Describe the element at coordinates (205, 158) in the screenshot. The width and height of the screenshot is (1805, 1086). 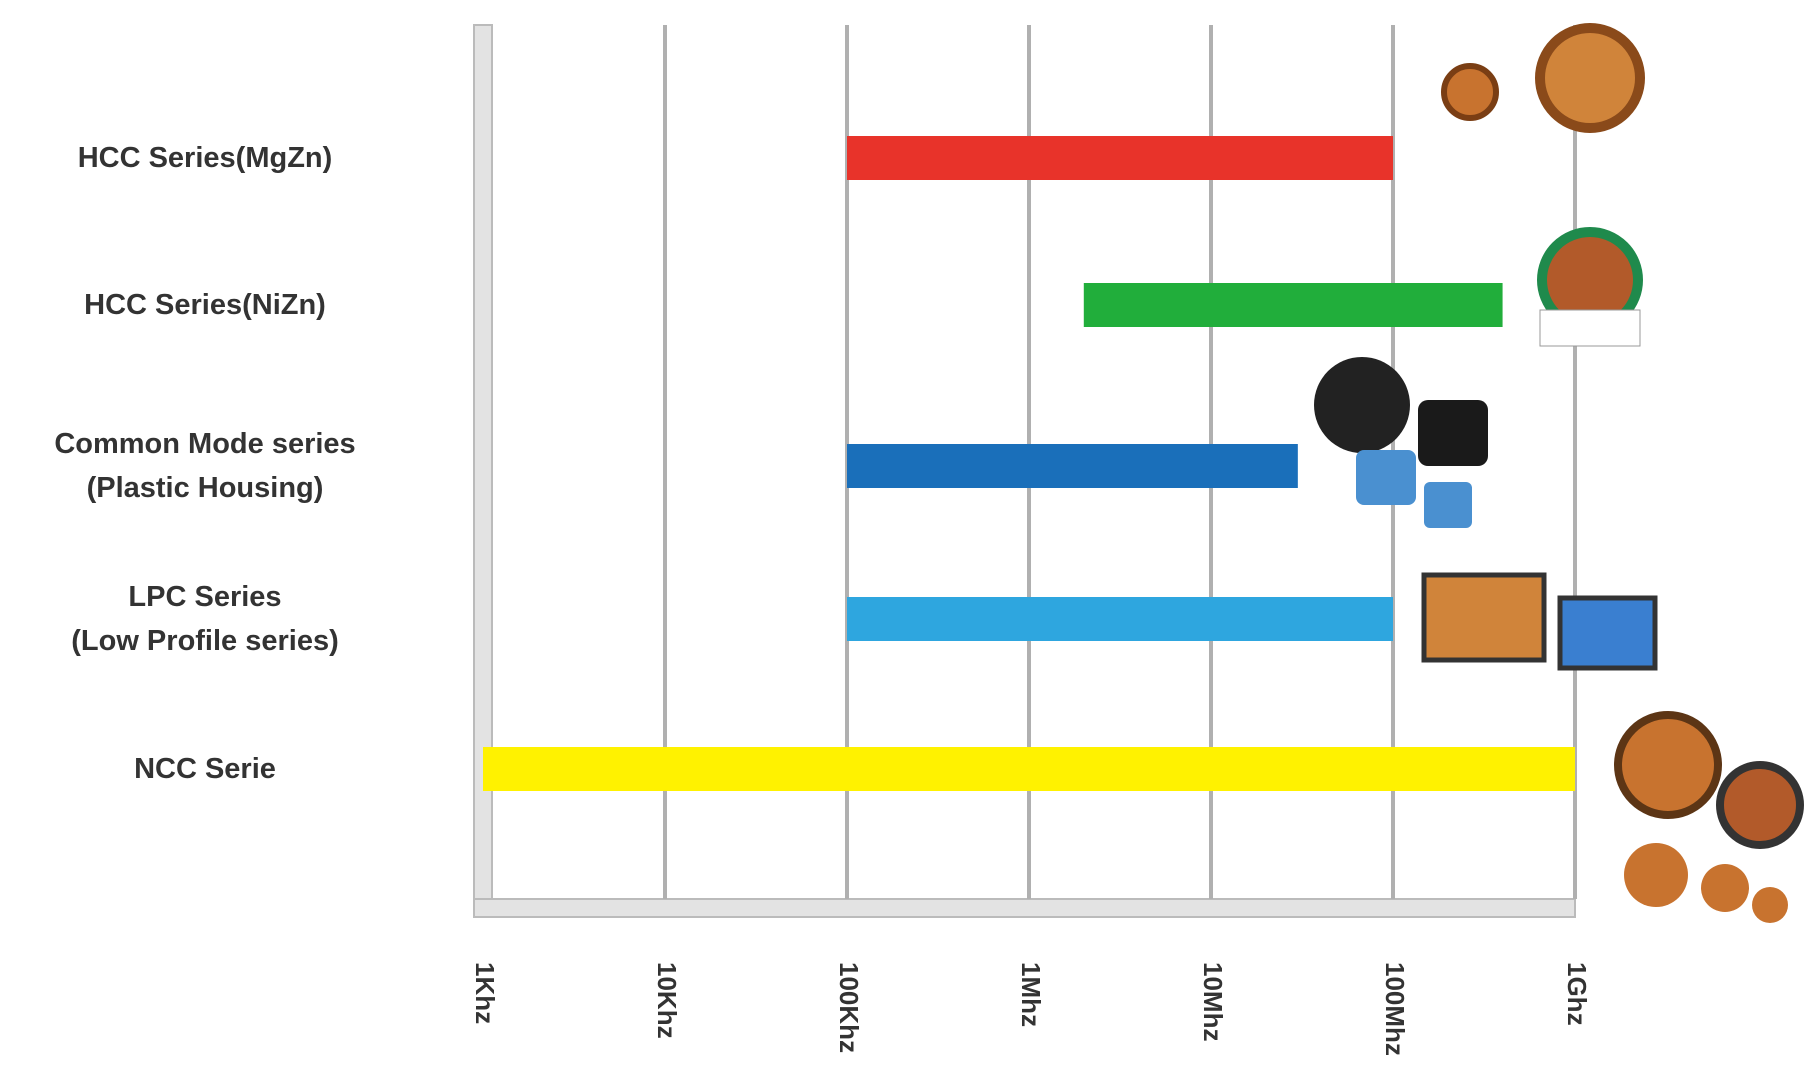
I see `category-label: HCC Series(MgZn)` at that location.